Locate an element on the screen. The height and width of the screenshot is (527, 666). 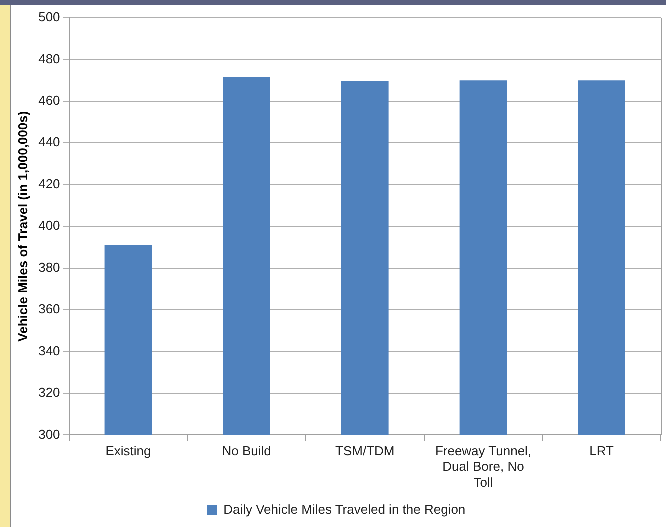
y-tick-label: 440 is located at coordinates (49, 142).